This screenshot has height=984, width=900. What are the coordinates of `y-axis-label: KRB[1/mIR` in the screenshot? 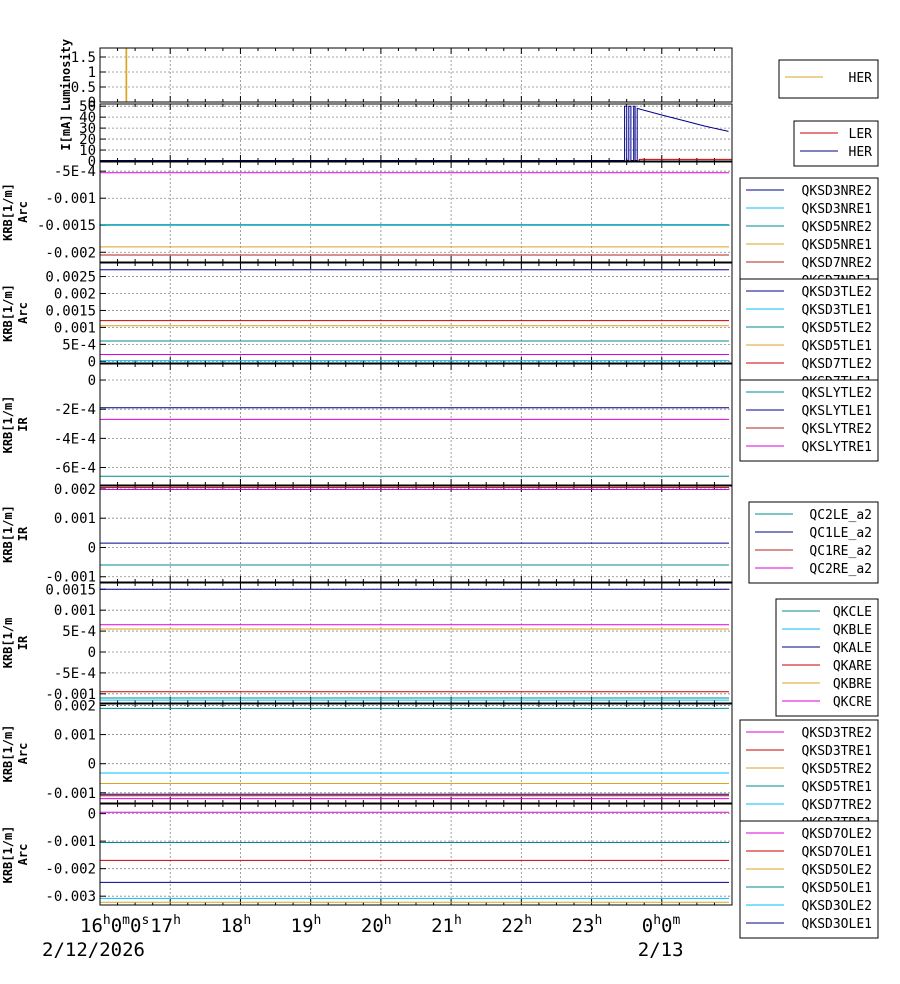 It's located at (15, 643).